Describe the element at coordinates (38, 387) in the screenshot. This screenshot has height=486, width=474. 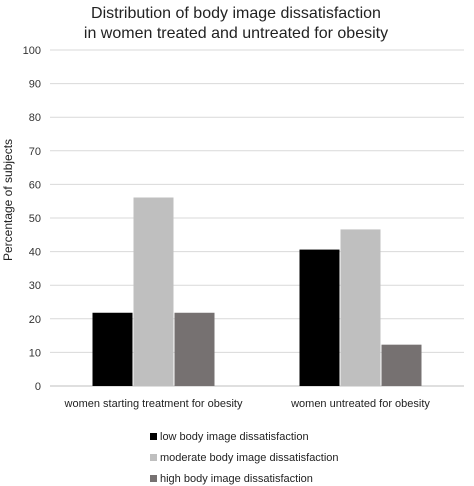
I see `y-tick-label: 0` at that location.